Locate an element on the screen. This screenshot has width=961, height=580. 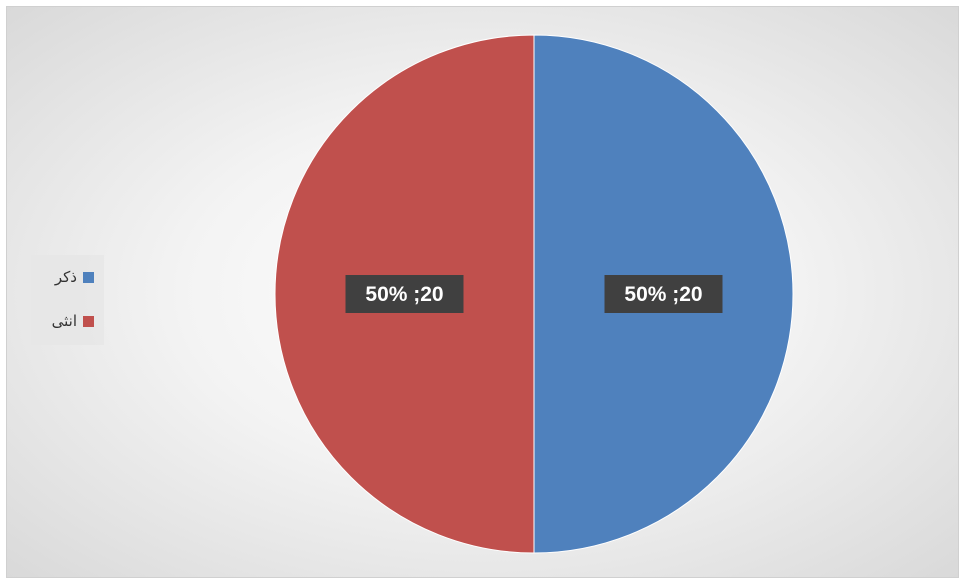
legend-item-female: انثى is located at coordinates (73, 321).